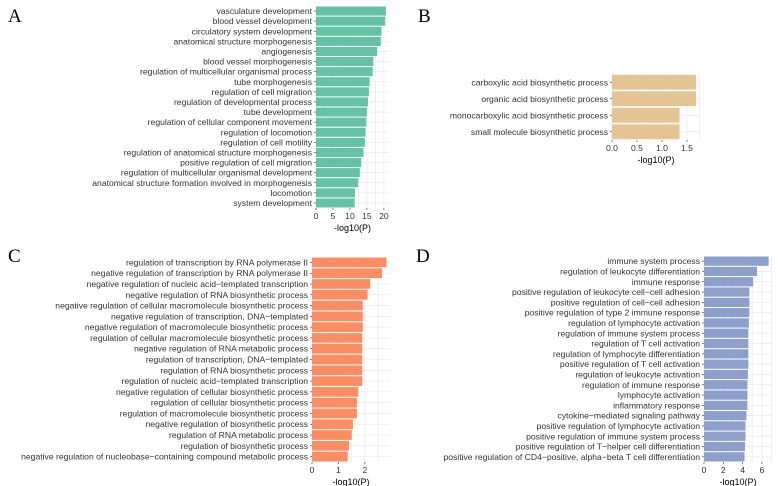  What do you see at coordinates (645, 344) in the screenshot?
I see `category-label: regulation of T cell activation` at bounding box center [645, 344].